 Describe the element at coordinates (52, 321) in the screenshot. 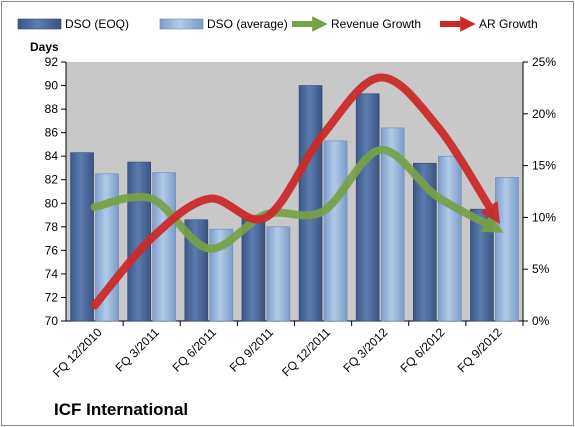

I see `left-axis-tick-label: 70` at that location.